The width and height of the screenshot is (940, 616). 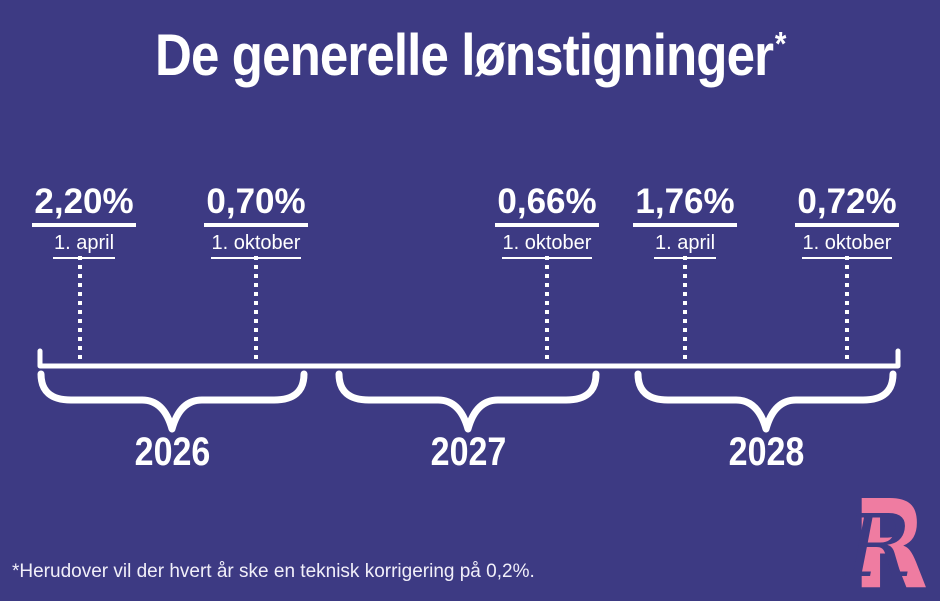 What do you see at coordinates (172, 452) in the screenshot?
I see `year-label-2026: 2026` at bounding box center [172, 452].